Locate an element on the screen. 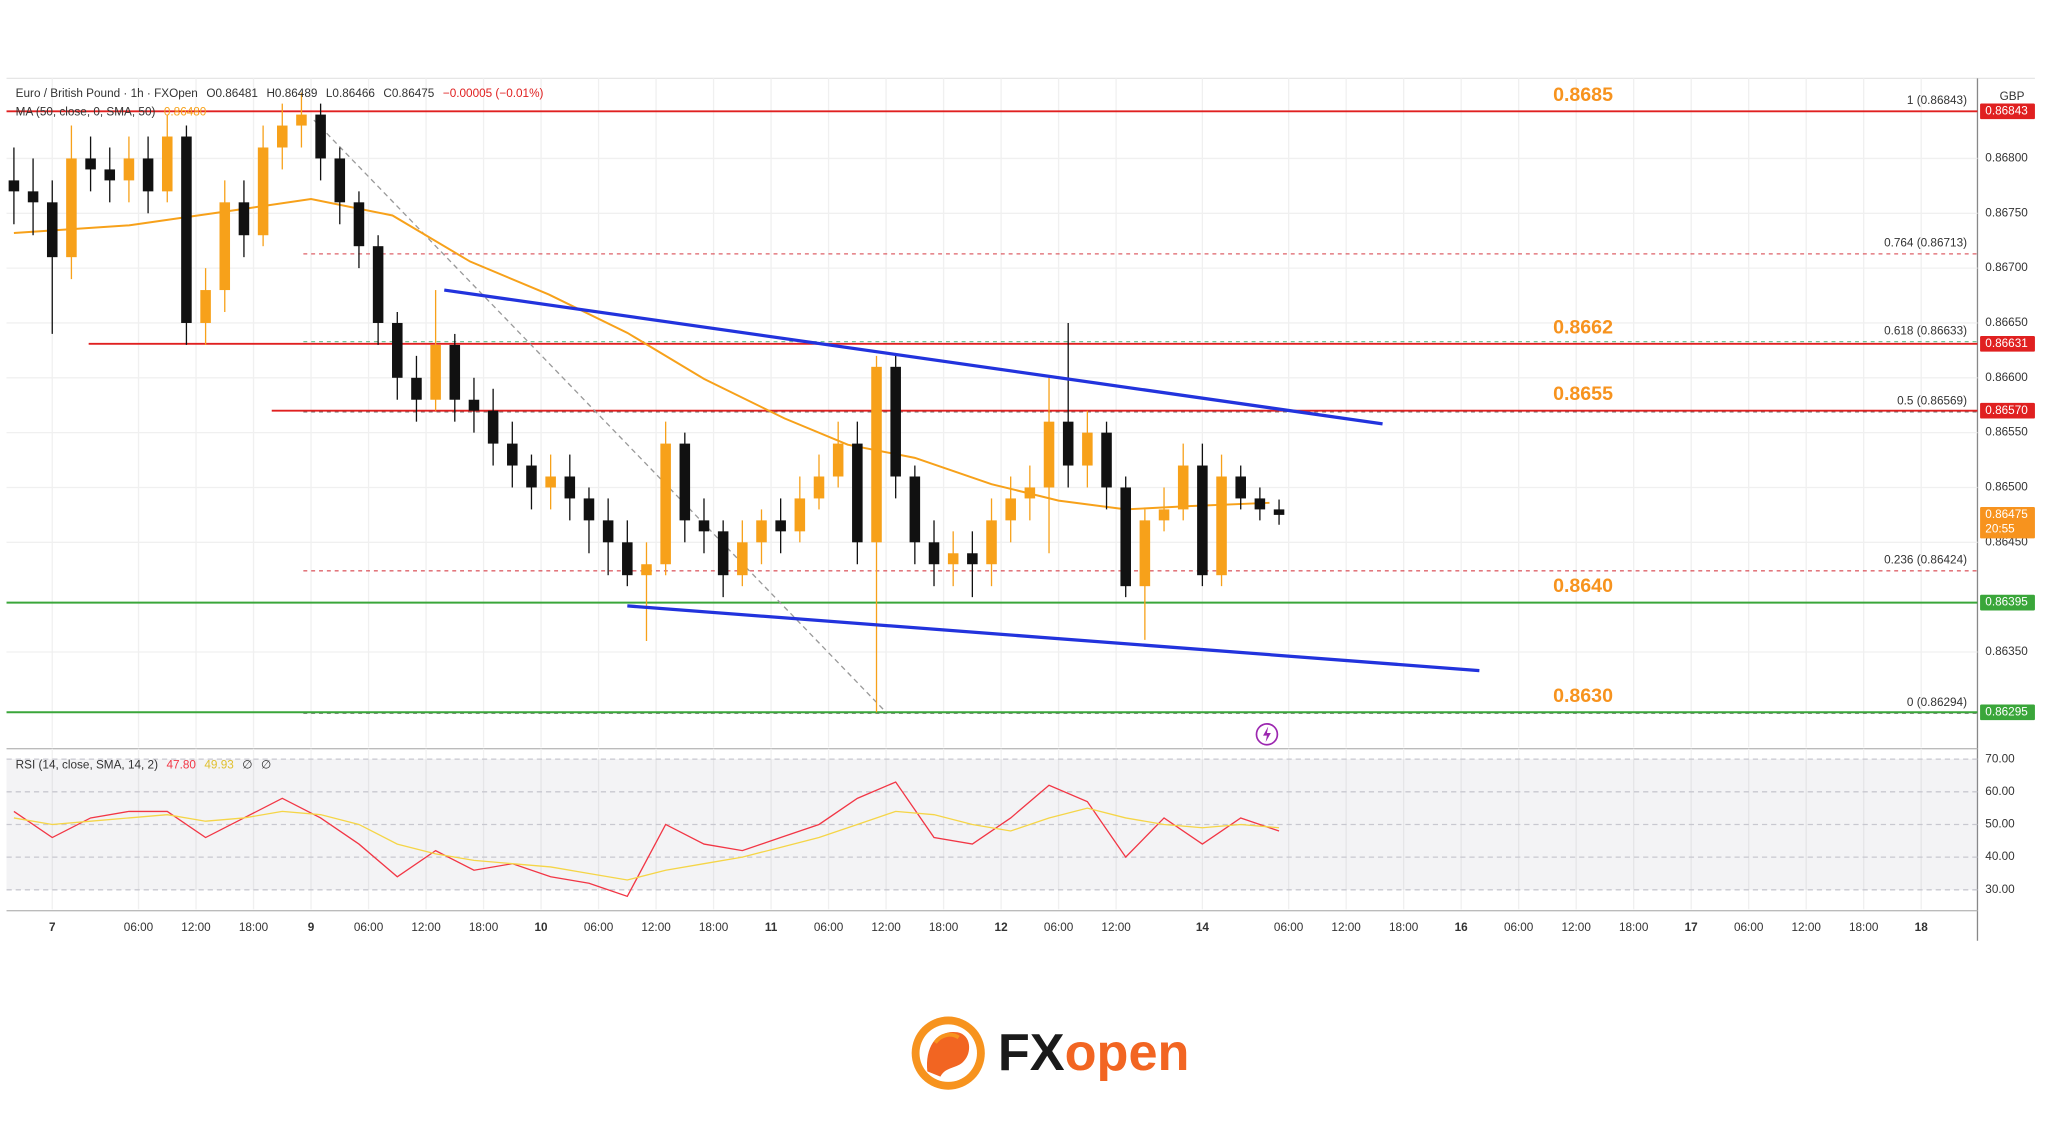  ma-header: MA (50, close, 0, SMA, 50) 0.86480 is located at coordinates (111, 111).